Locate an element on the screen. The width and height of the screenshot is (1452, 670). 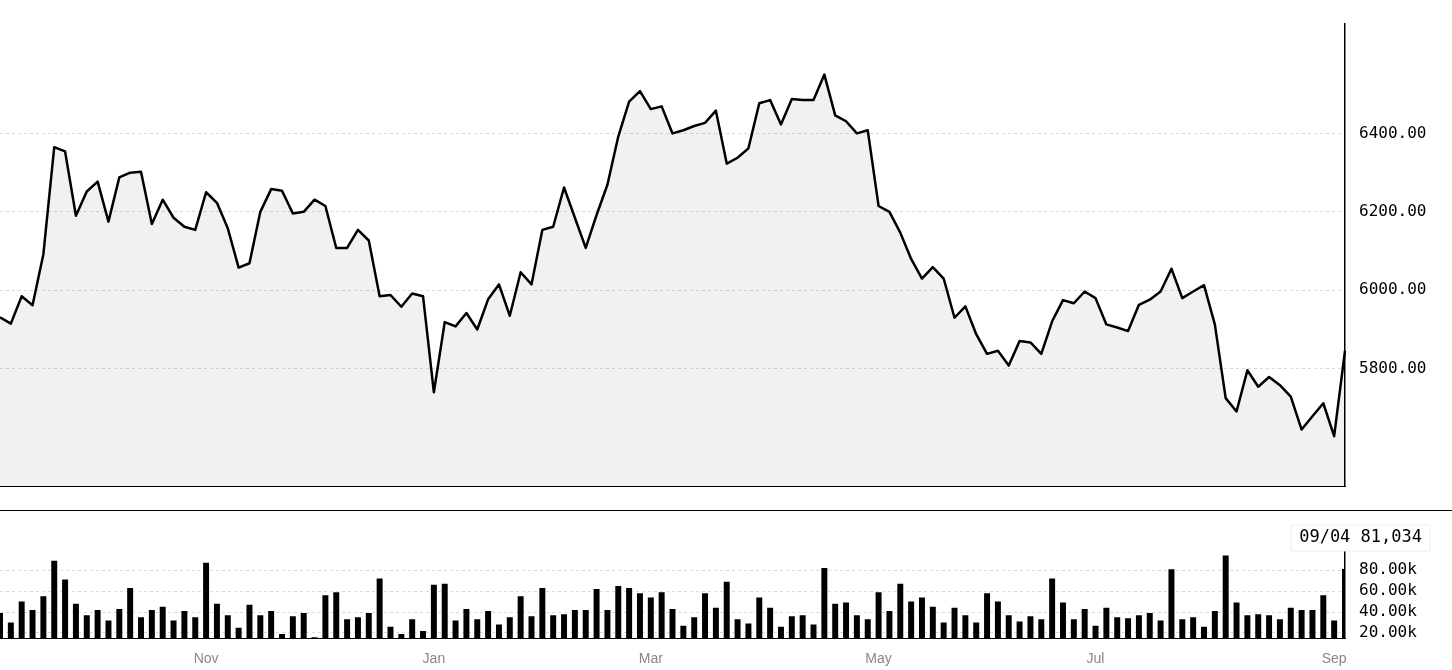
x-tick-label: Nov is located at coordinates (206, 658).